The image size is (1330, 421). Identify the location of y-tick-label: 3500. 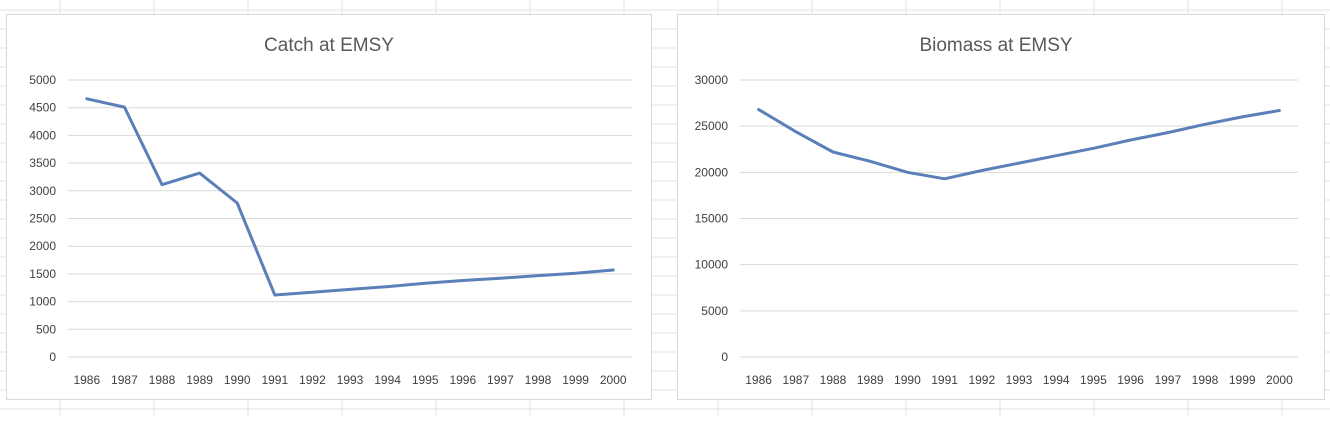
(42, 163).